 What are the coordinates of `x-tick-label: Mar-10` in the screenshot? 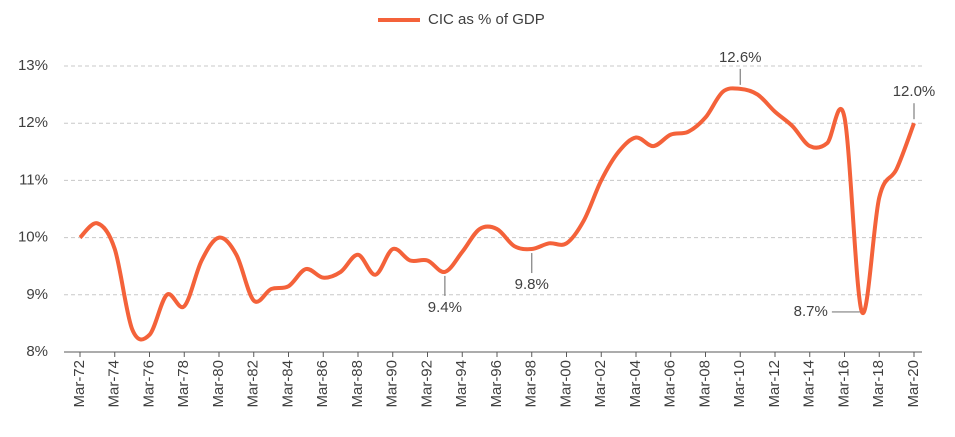 It's located at (739, 384).